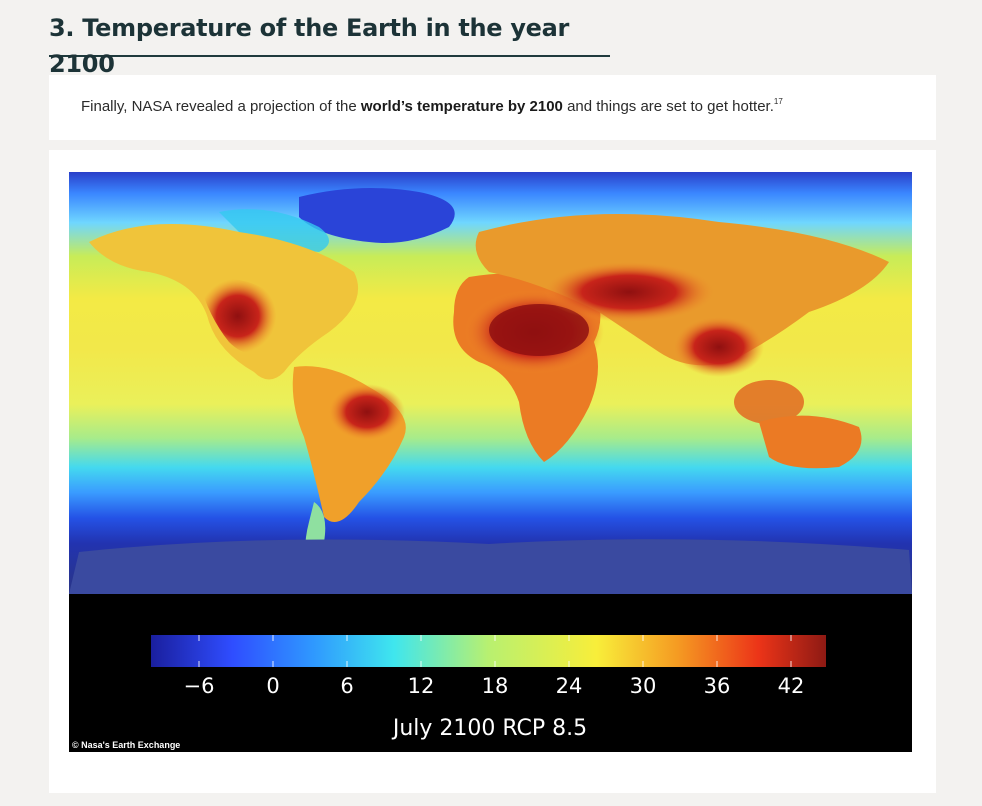 Image resolution: width=982 pixels, height=806 pixels. What do you see at coordinates (569, 686) in the screenshot?
I see `colorbar-tick: 24` at bounding box center [569, 686].